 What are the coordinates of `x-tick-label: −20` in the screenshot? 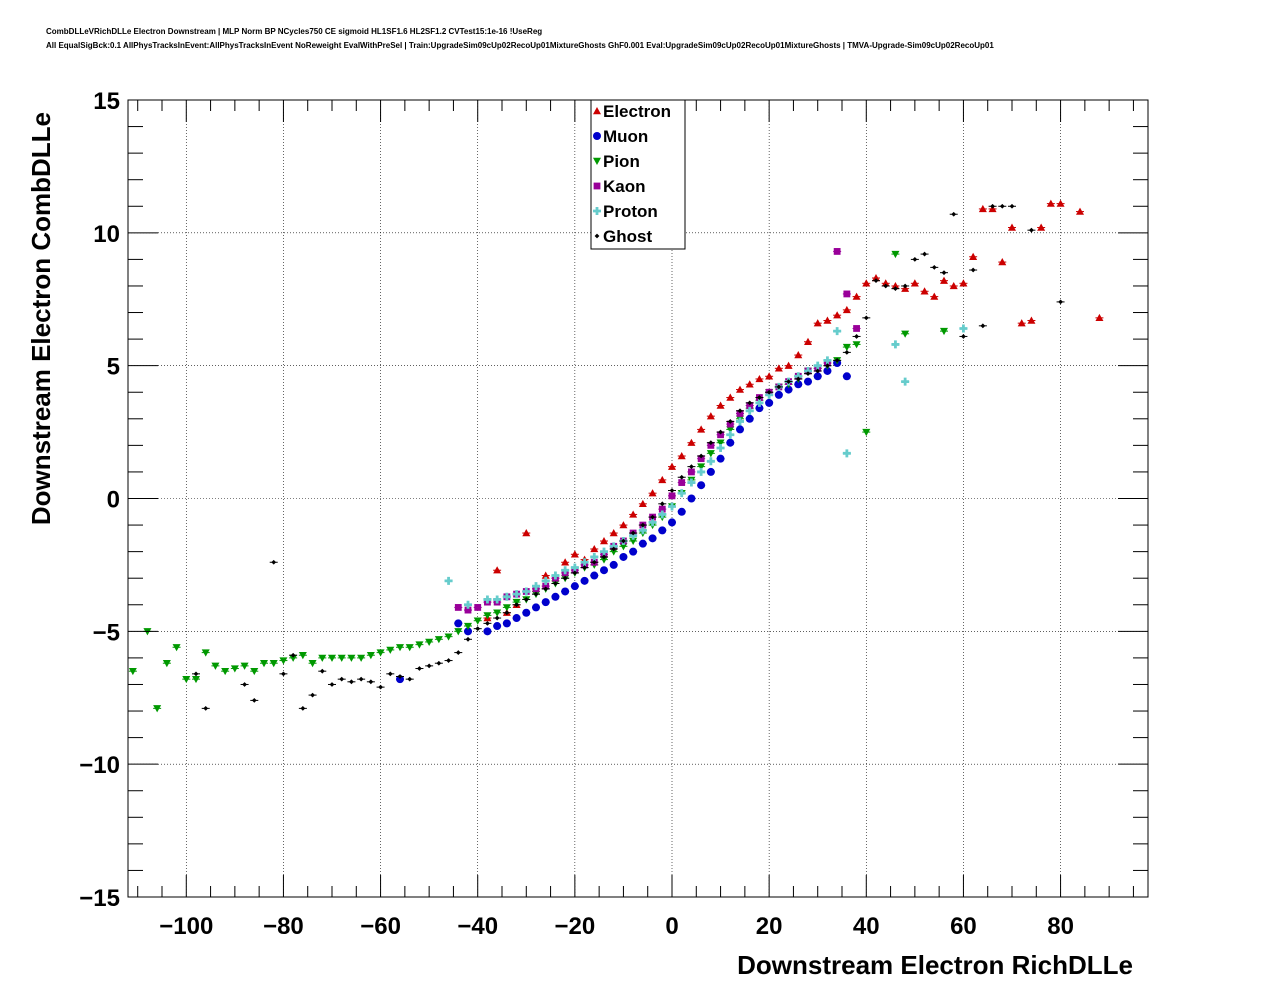 It's located at (574, 926).